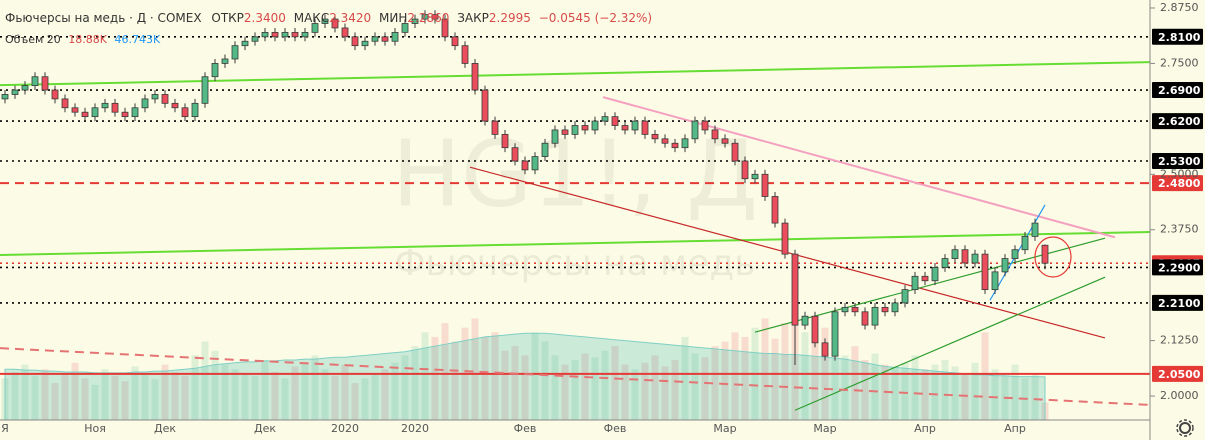 This screenshot has height=440, width=1205. What do you see at coordinates (87, 39) in the screenshot?
I see `volume-value: 18.88K` at bounding box center [87, 39].